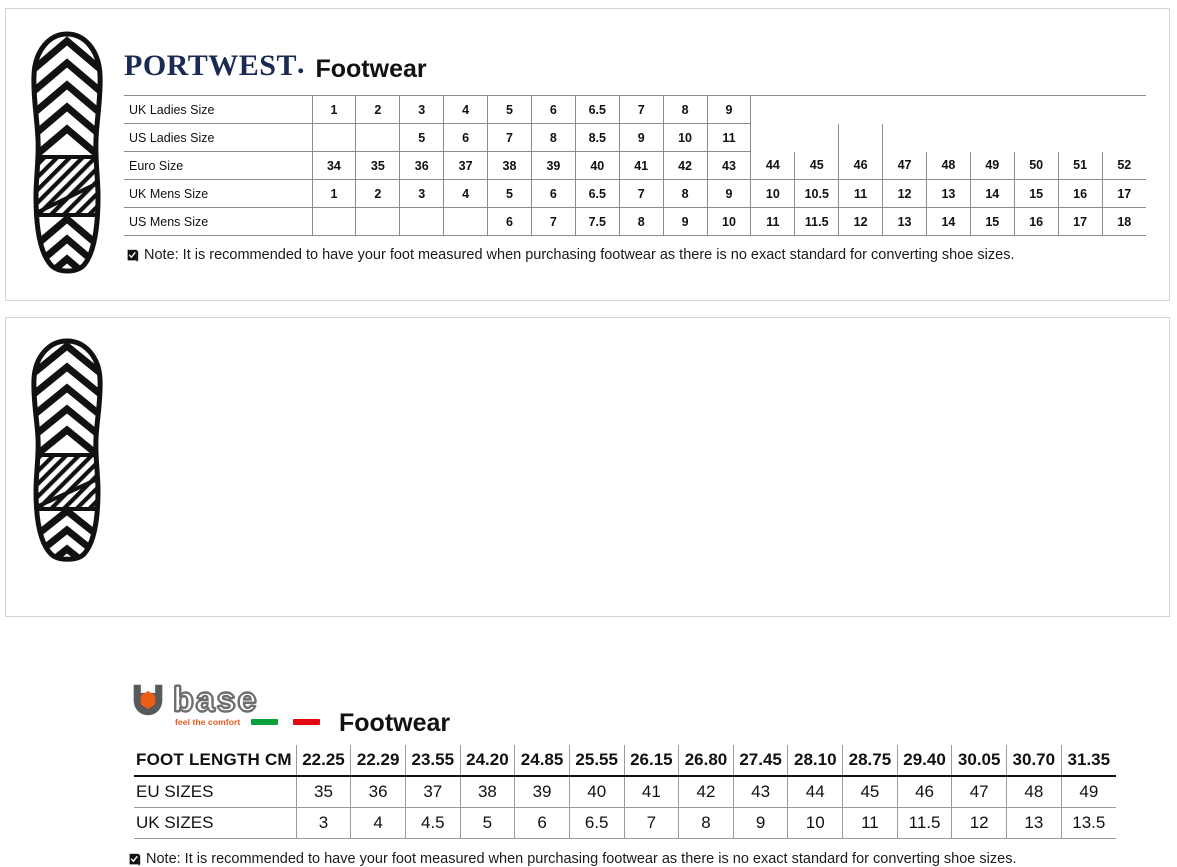 The height and width of the screenshot is (867, 1177). I want to click on cell: 2, so click(377, 193).